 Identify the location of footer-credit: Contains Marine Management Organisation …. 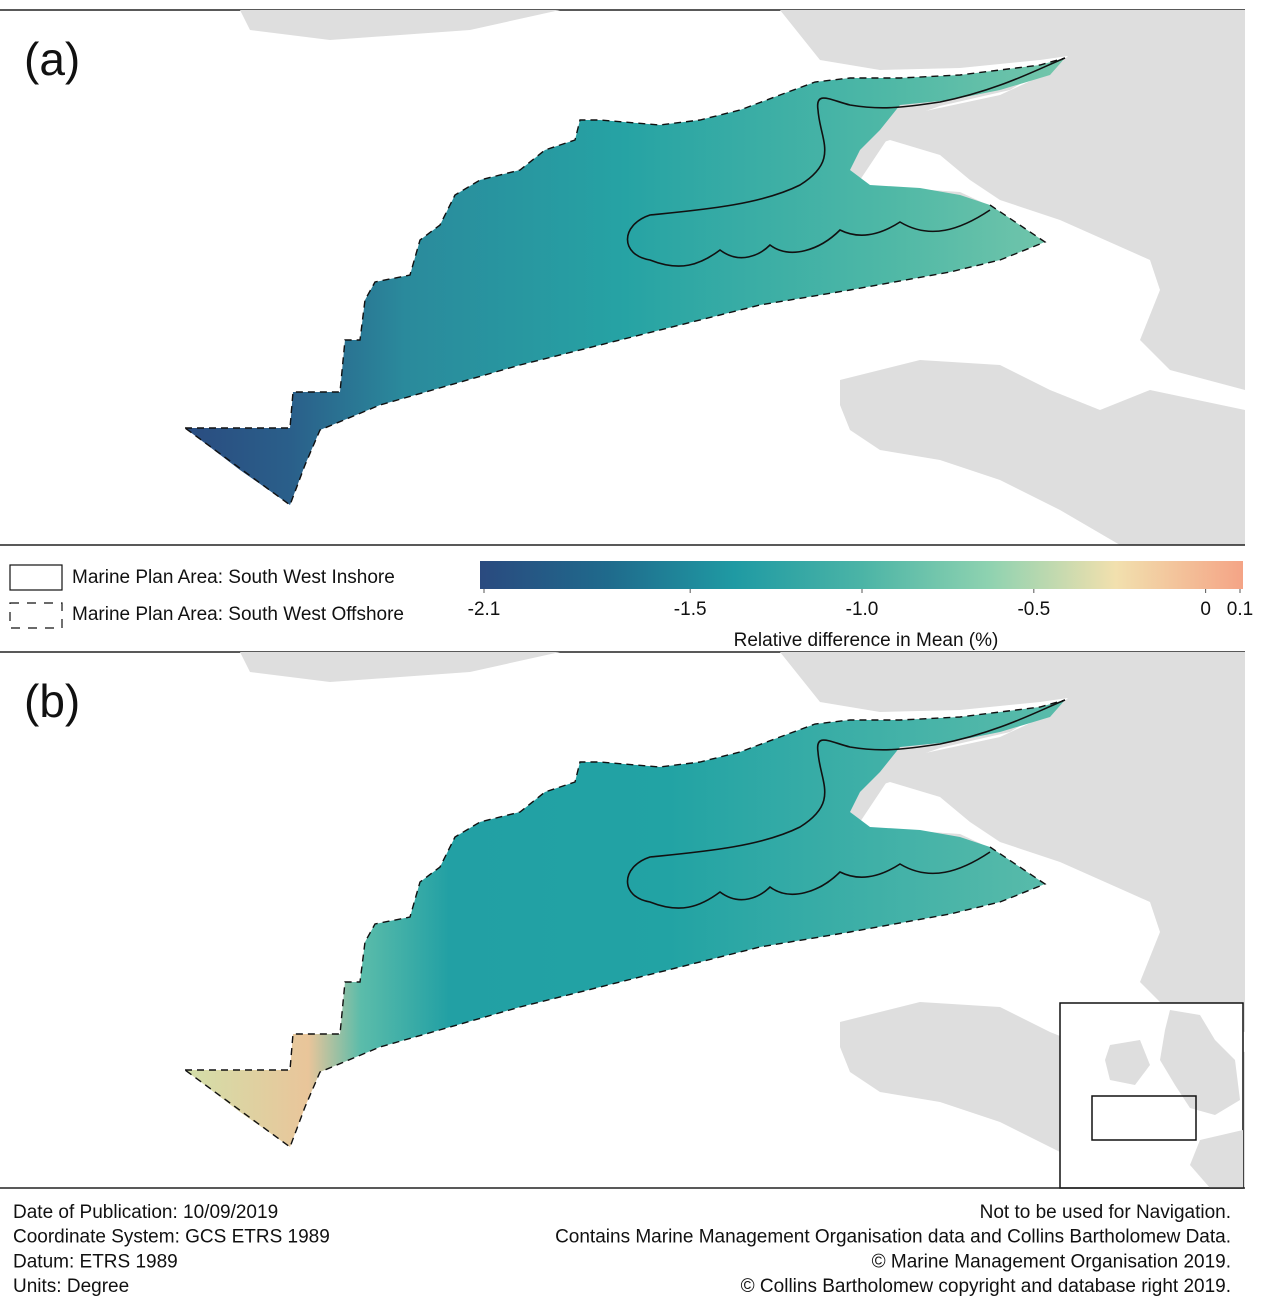
(893, 1237).